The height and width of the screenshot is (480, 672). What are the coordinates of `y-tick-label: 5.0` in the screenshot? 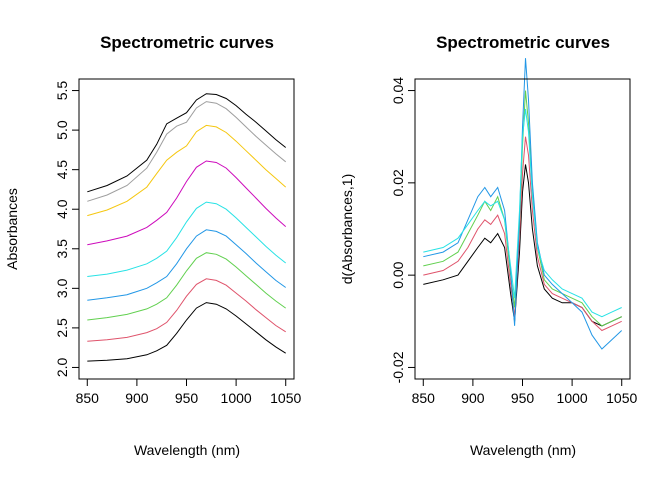 It's located at (62, 130).